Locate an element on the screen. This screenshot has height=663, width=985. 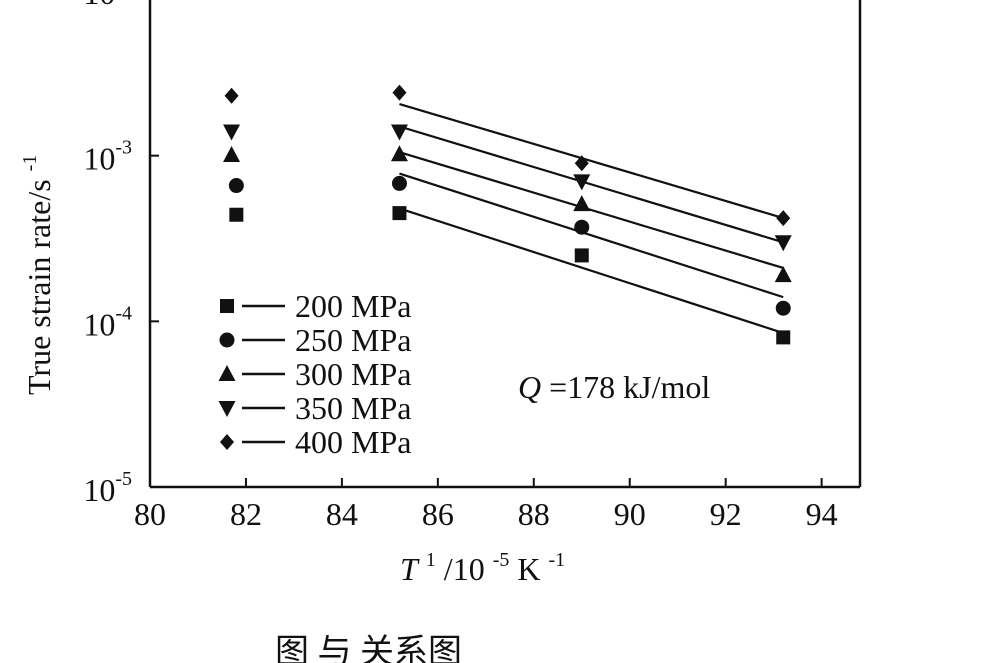
y-tick-label: 10-2 is located at coordinates (107, 5).